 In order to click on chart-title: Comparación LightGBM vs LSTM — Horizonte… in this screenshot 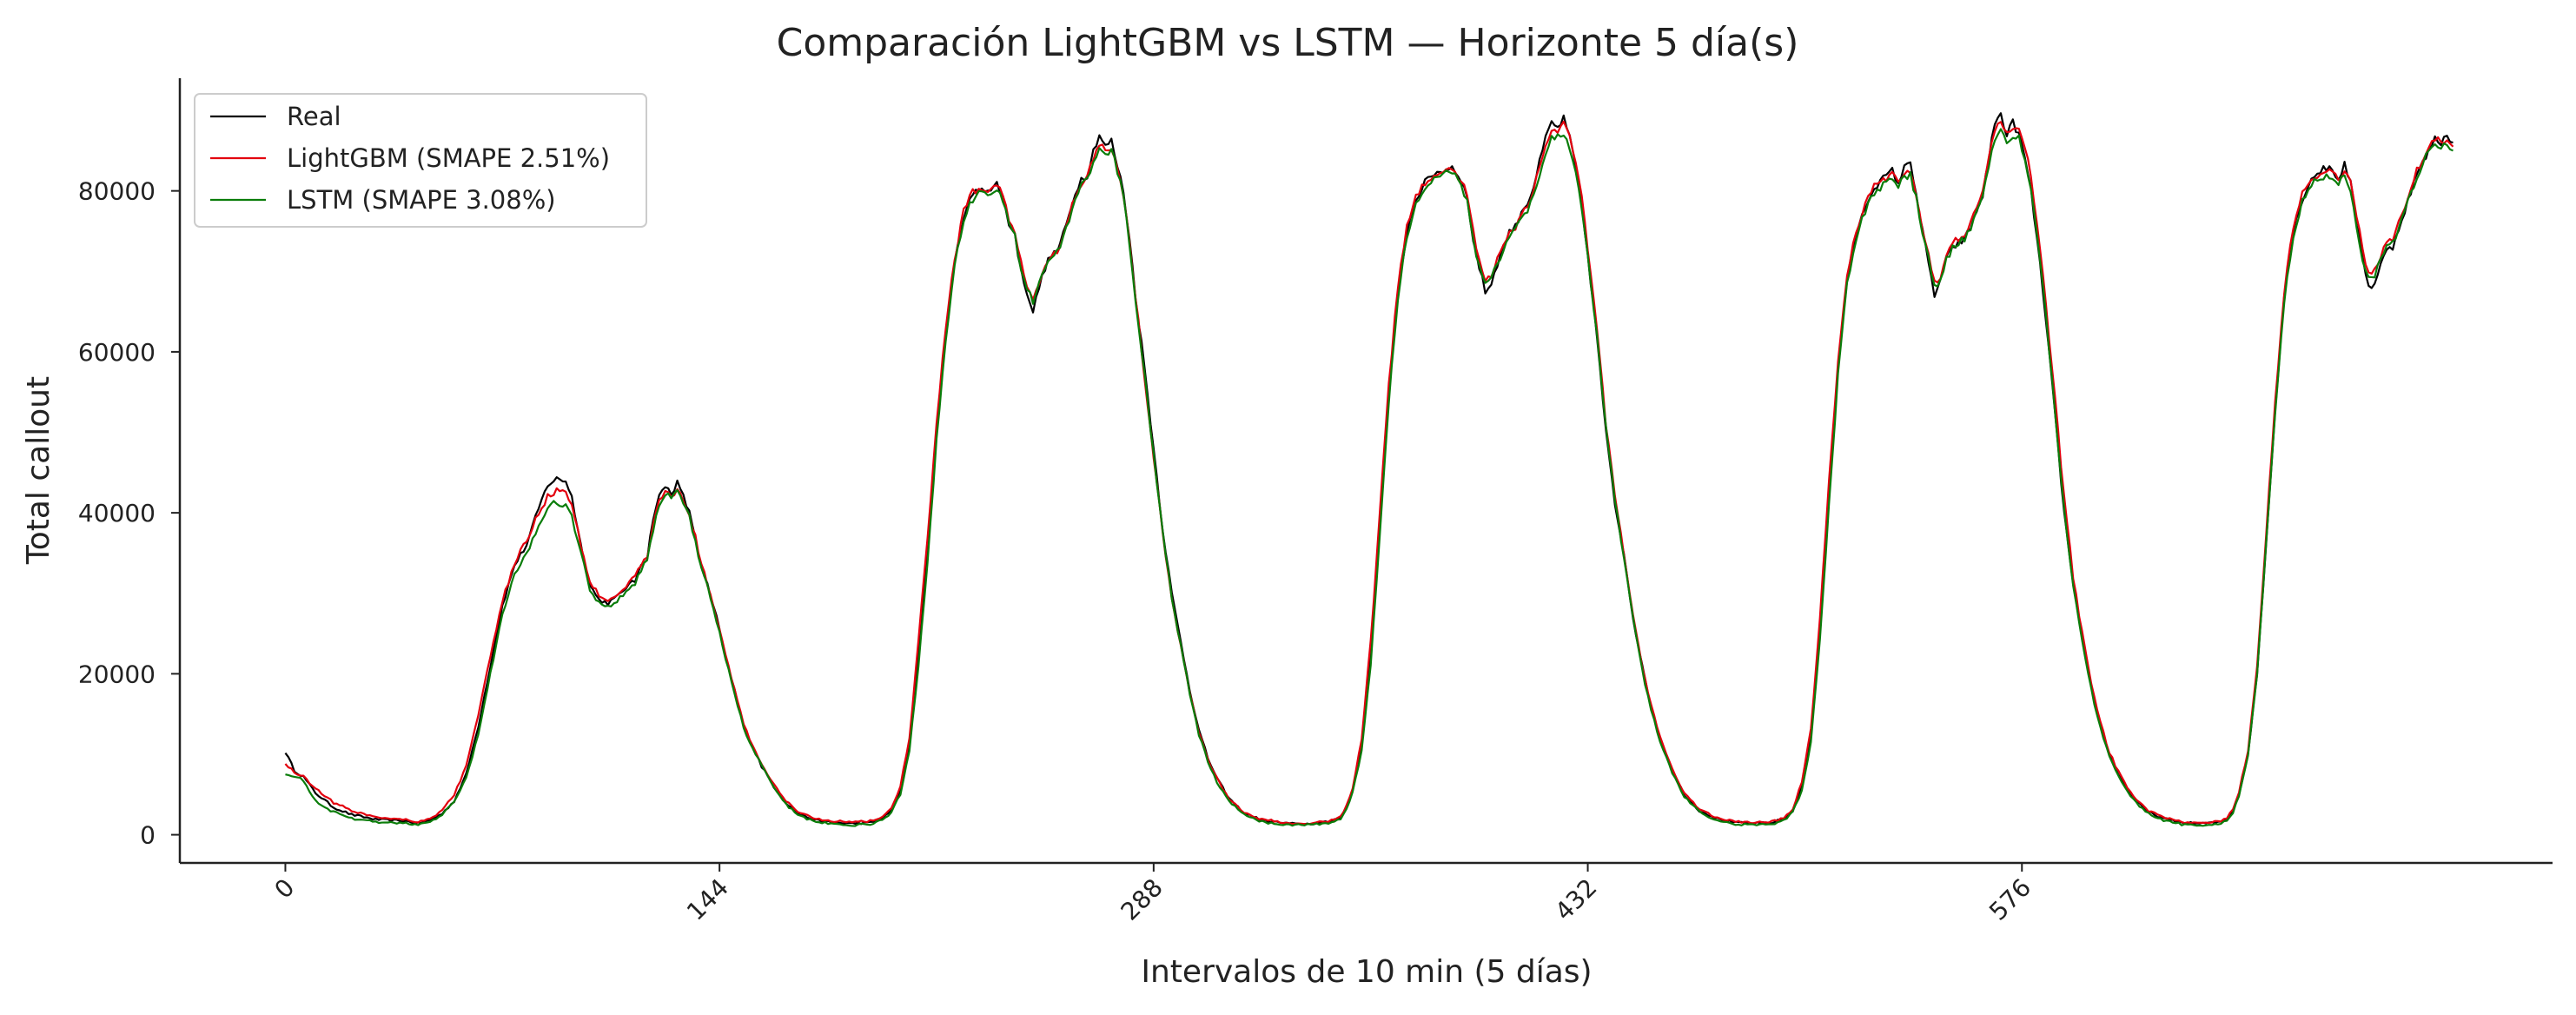, I will do `click(1288, 43)`.